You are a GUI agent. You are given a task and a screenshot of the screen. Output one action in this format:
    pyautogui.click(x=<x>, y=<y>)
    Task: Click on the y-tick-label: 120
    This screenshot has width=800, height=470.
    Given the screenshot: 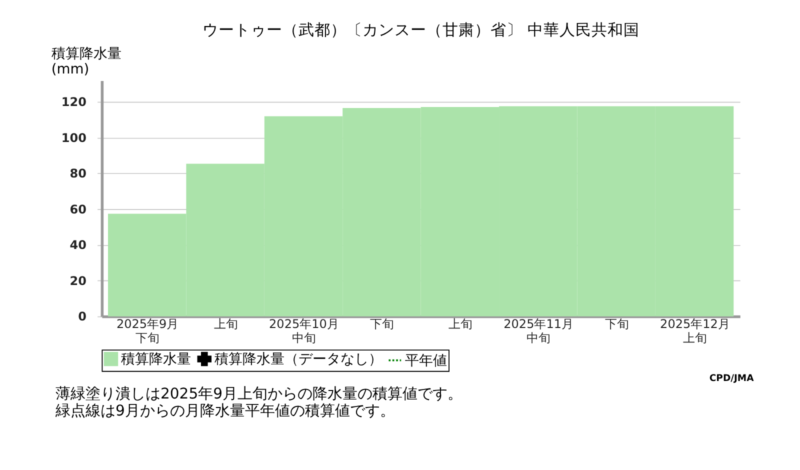 What is the action you would take?
    pyautogui.click(x=73, y=102)
    